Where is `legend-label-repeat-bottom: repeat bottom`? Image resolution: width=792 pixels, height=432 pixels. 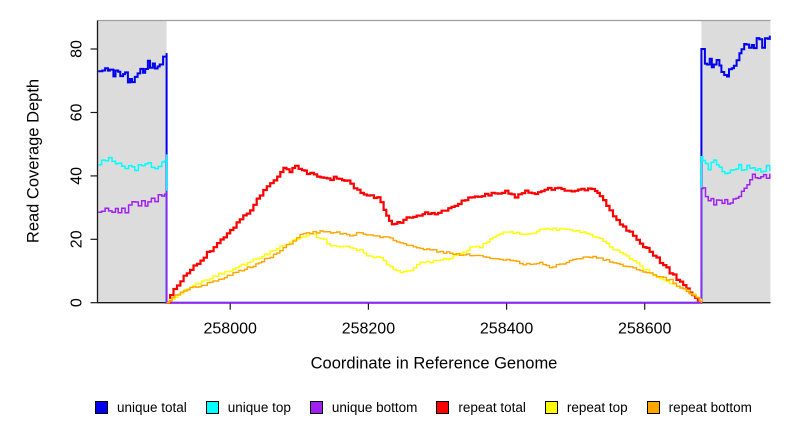 legend-label-repeat-bottom: repeat bottom is located at coordinates (710, 407).